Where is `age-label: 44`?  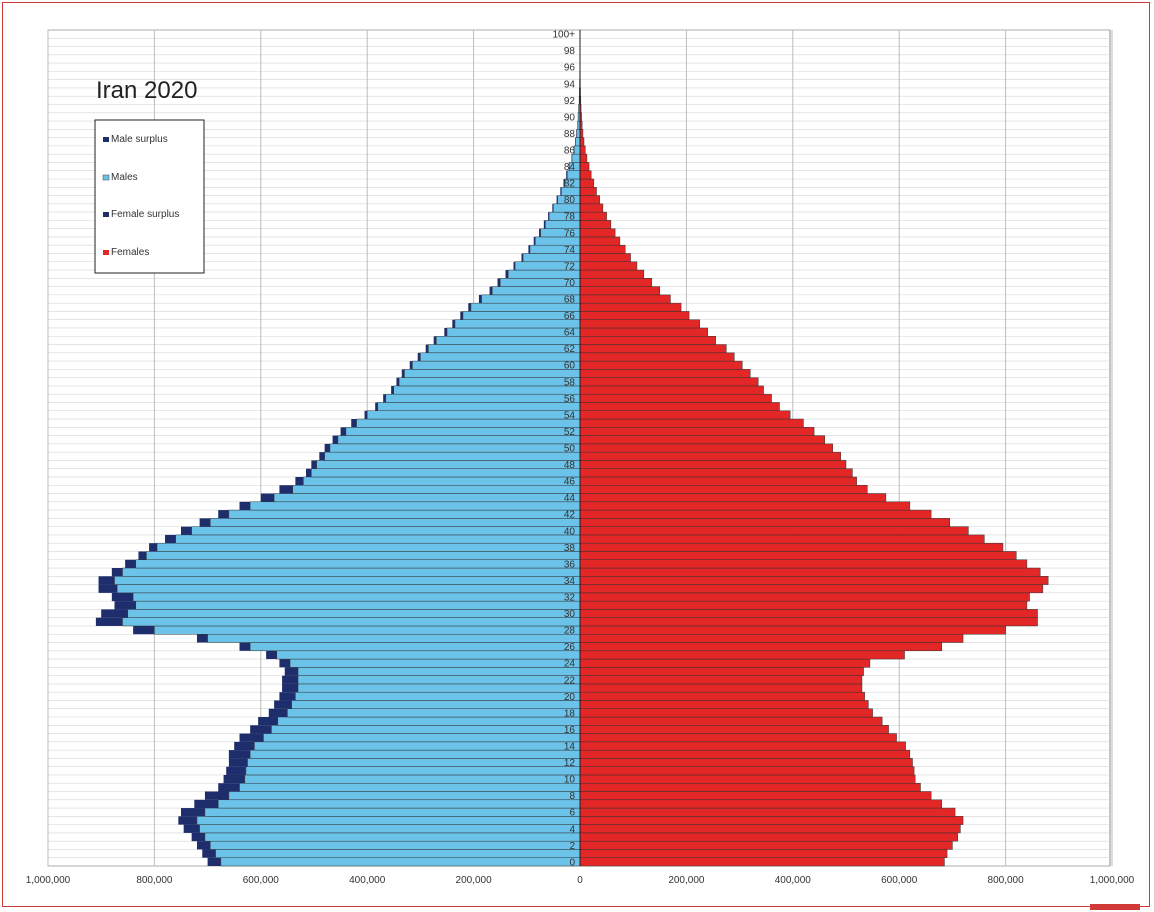
age-label: 44 is located at coordinates (570, 498).